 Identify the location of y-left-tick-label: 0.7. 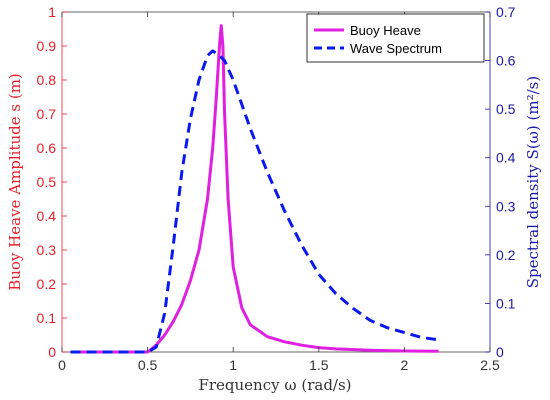
(47, 114).